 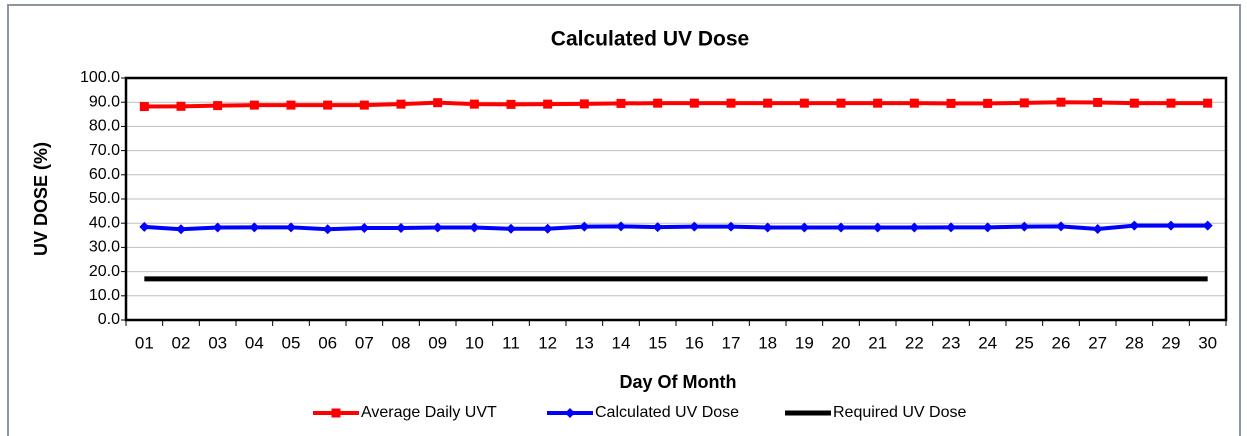 What do you see at coordinates (217, 342) in the screenshot?
I see `x-tick-label: 03` at bounding box center [217, 342].